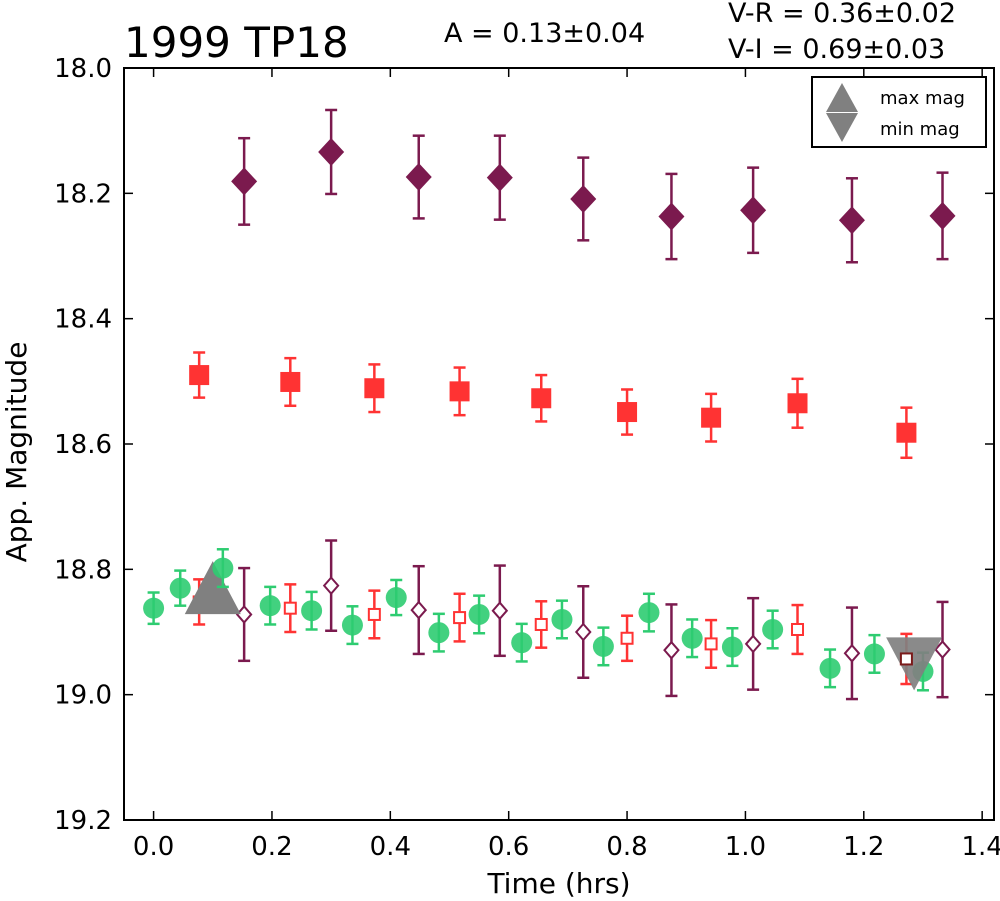  I want to click on x-tick-label: 1.0, so click(745, 847).